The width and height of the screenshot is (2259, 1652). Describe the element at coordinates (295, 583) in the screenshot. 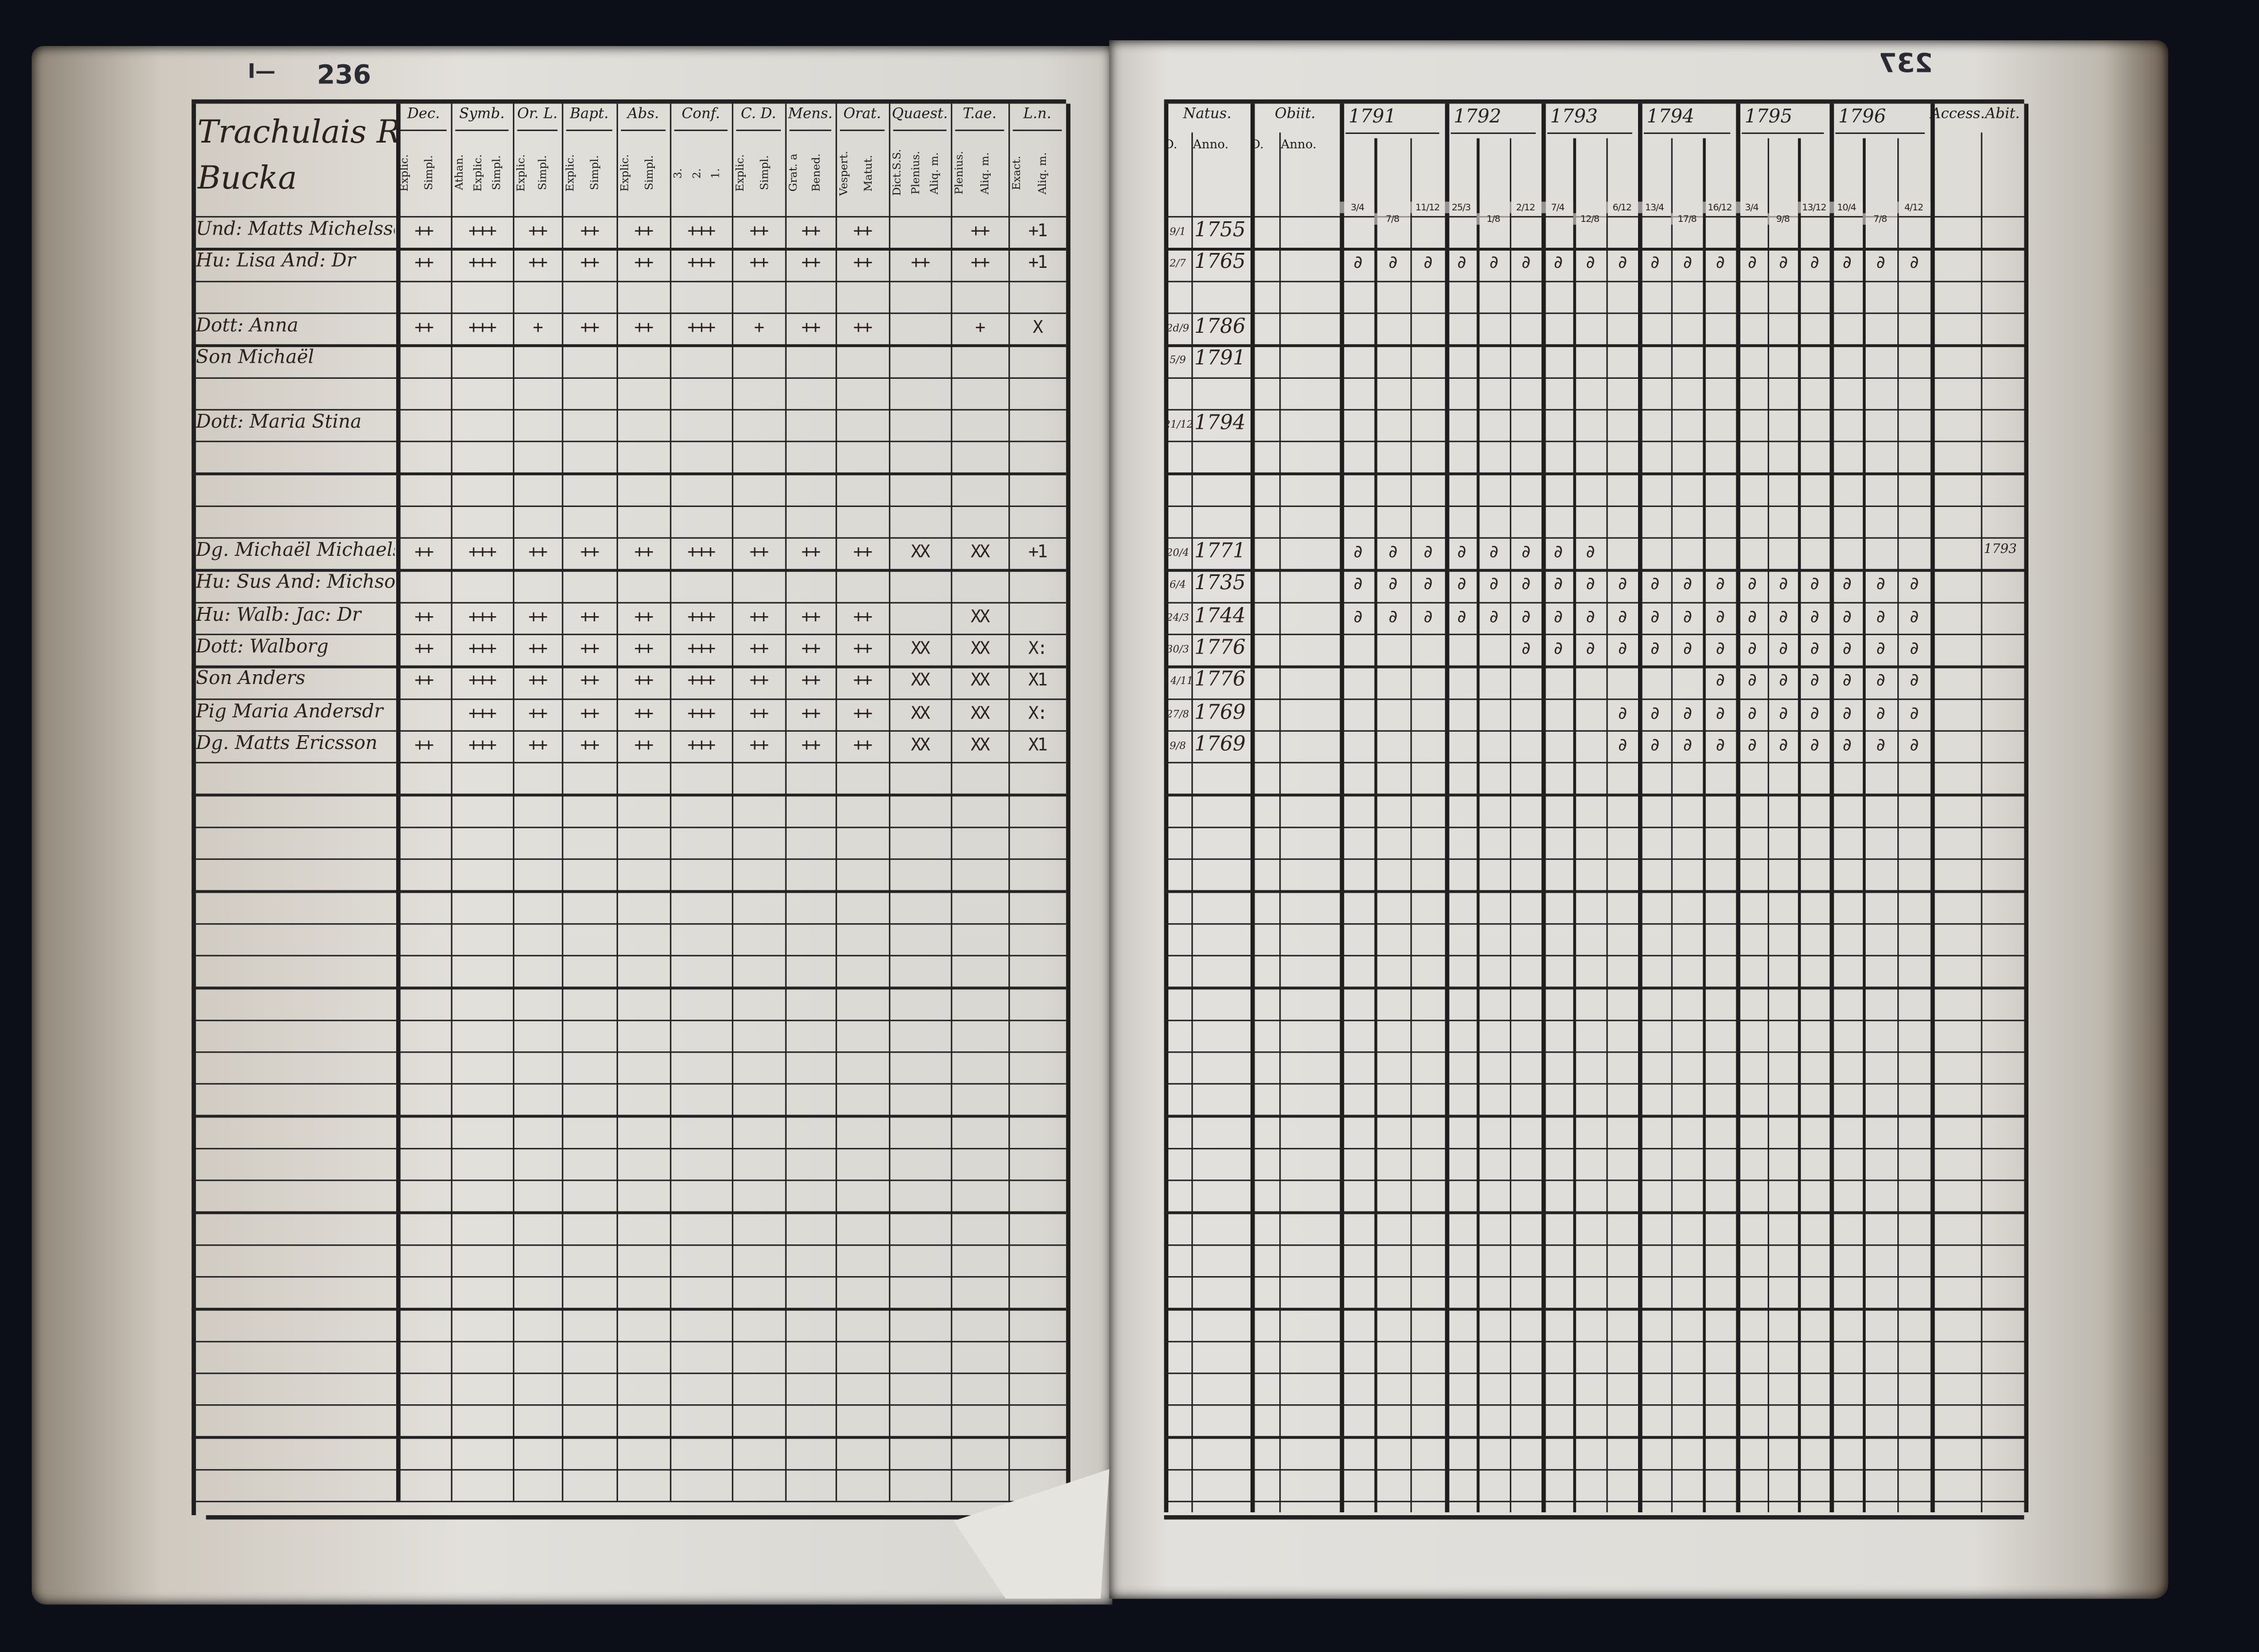

I see `person-name: Hu: Sus And: Michson` at that location.